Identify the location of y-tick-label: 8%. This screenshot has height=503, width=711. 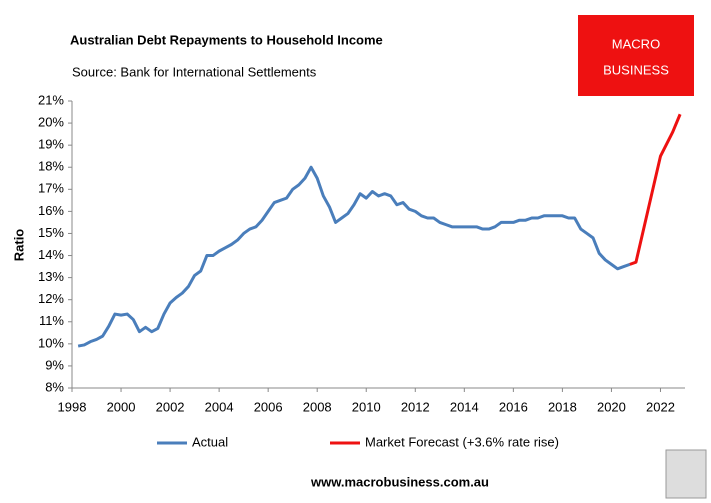
(54, 386).